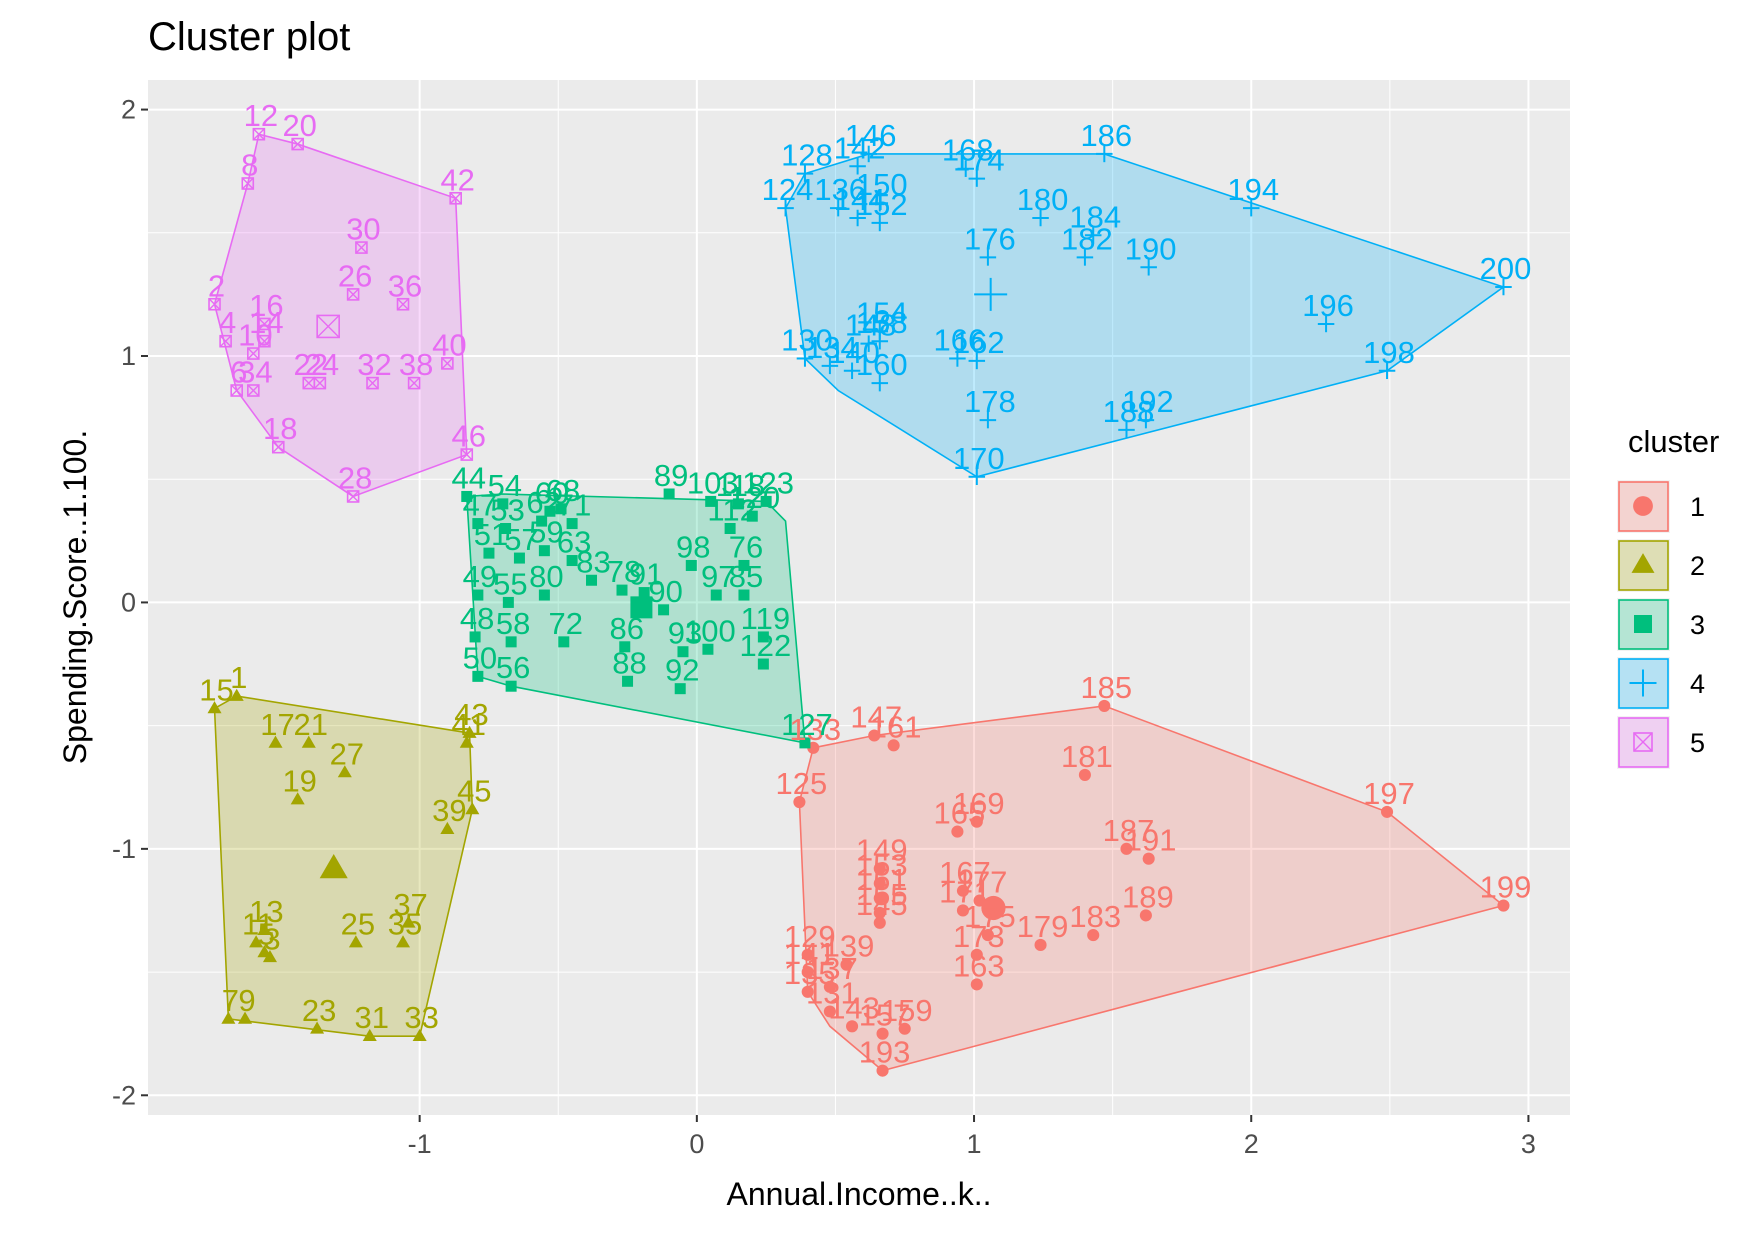 The width and height of the screenshot is (1754, 1241). Describe the element at coordinates (593, 561) in the screenshot. I see `point-label: 83` at that location.